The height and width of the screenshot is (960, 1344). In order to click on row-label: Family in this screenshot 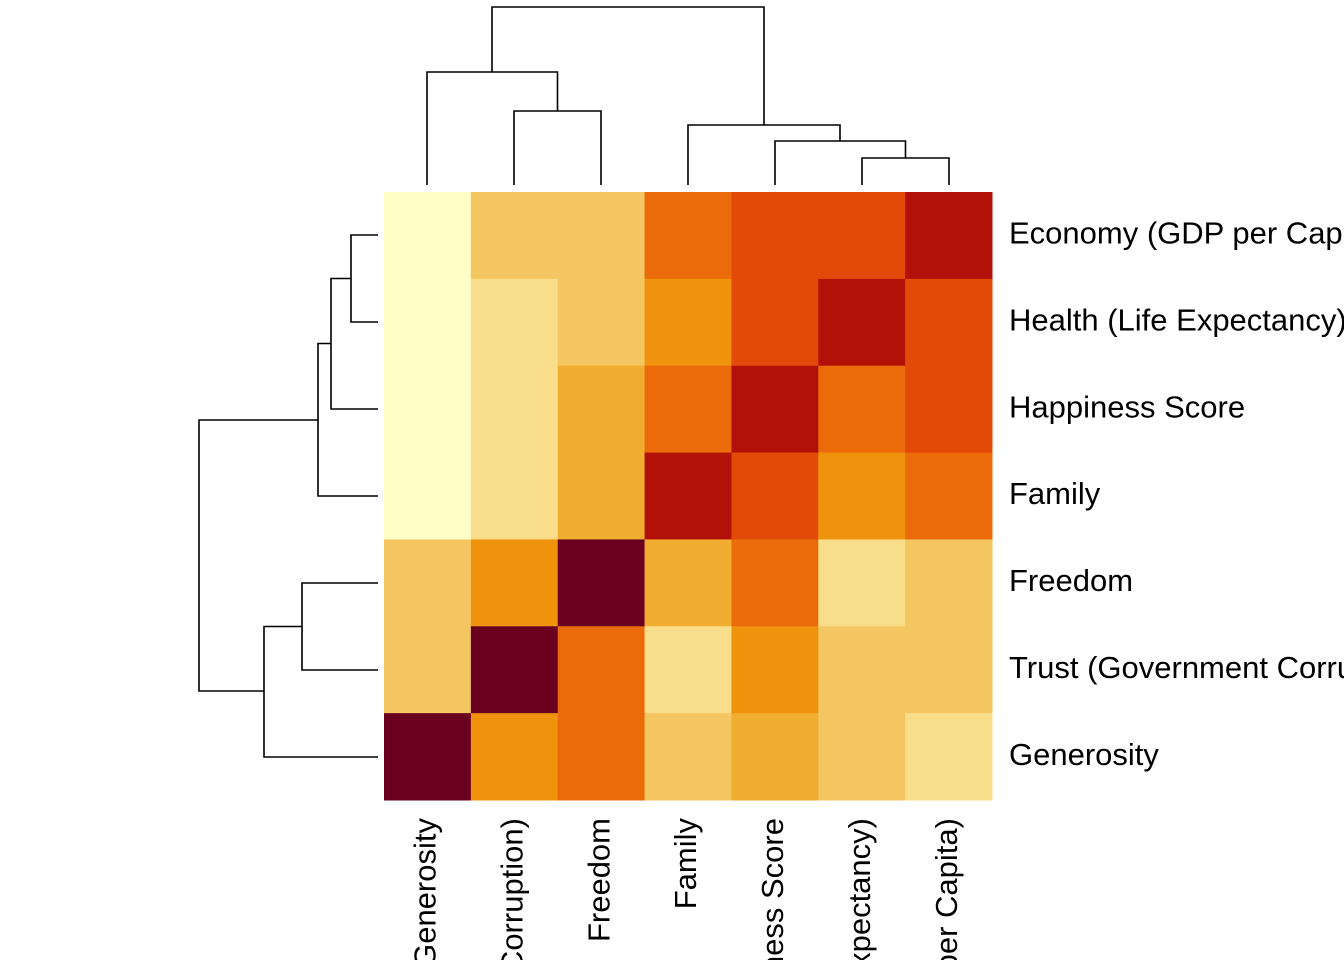, I will do `click(1055, 493)`.